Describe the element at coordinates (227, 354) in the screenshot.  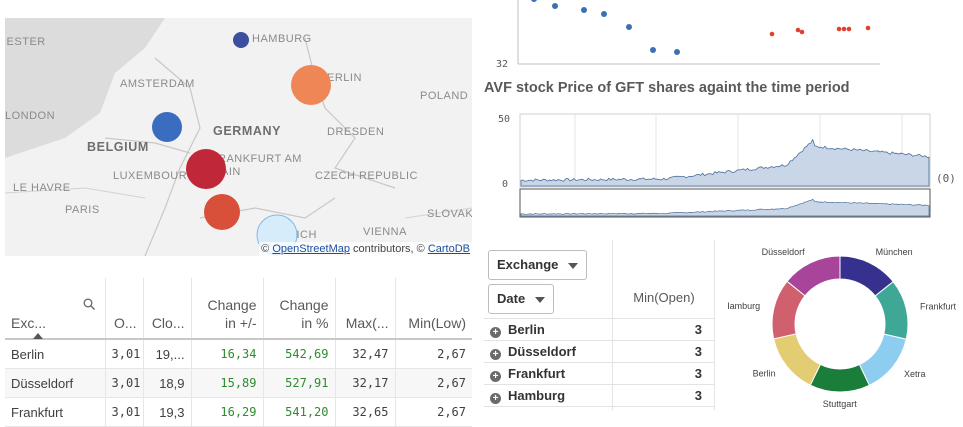
I see `cell-change-abs: 16,34` at that location.